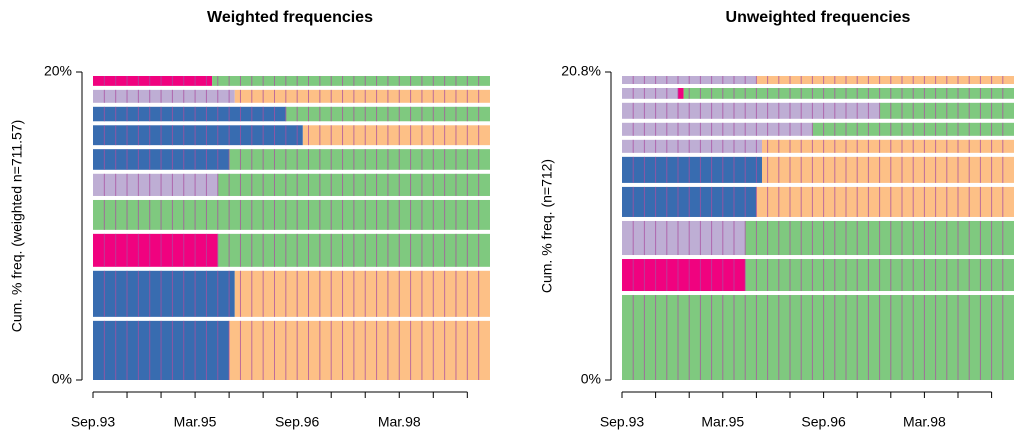 This screenshot has width=1016, height=442. I want to click on y-tick-label: 20.8%, so click(581, 71).